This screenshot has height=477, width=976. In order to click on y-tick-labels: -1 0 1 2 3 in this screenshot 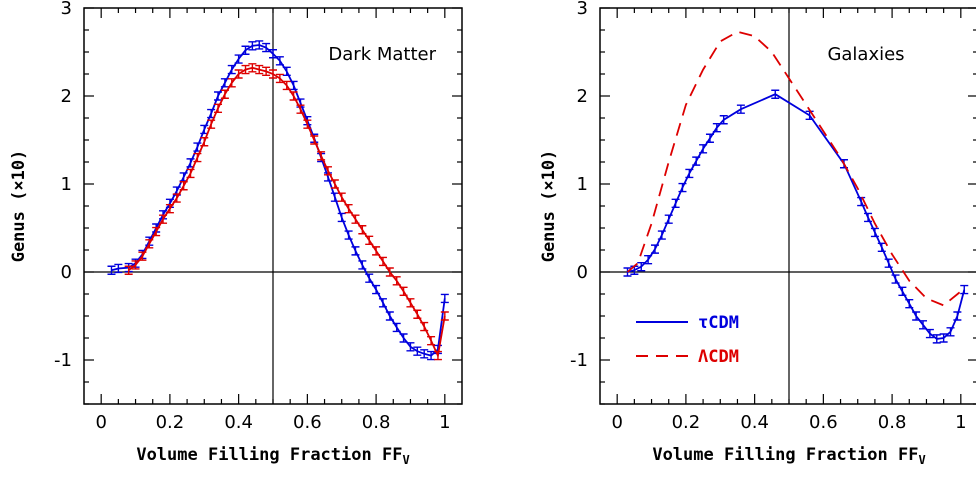, I will do `click(63, 185)`.